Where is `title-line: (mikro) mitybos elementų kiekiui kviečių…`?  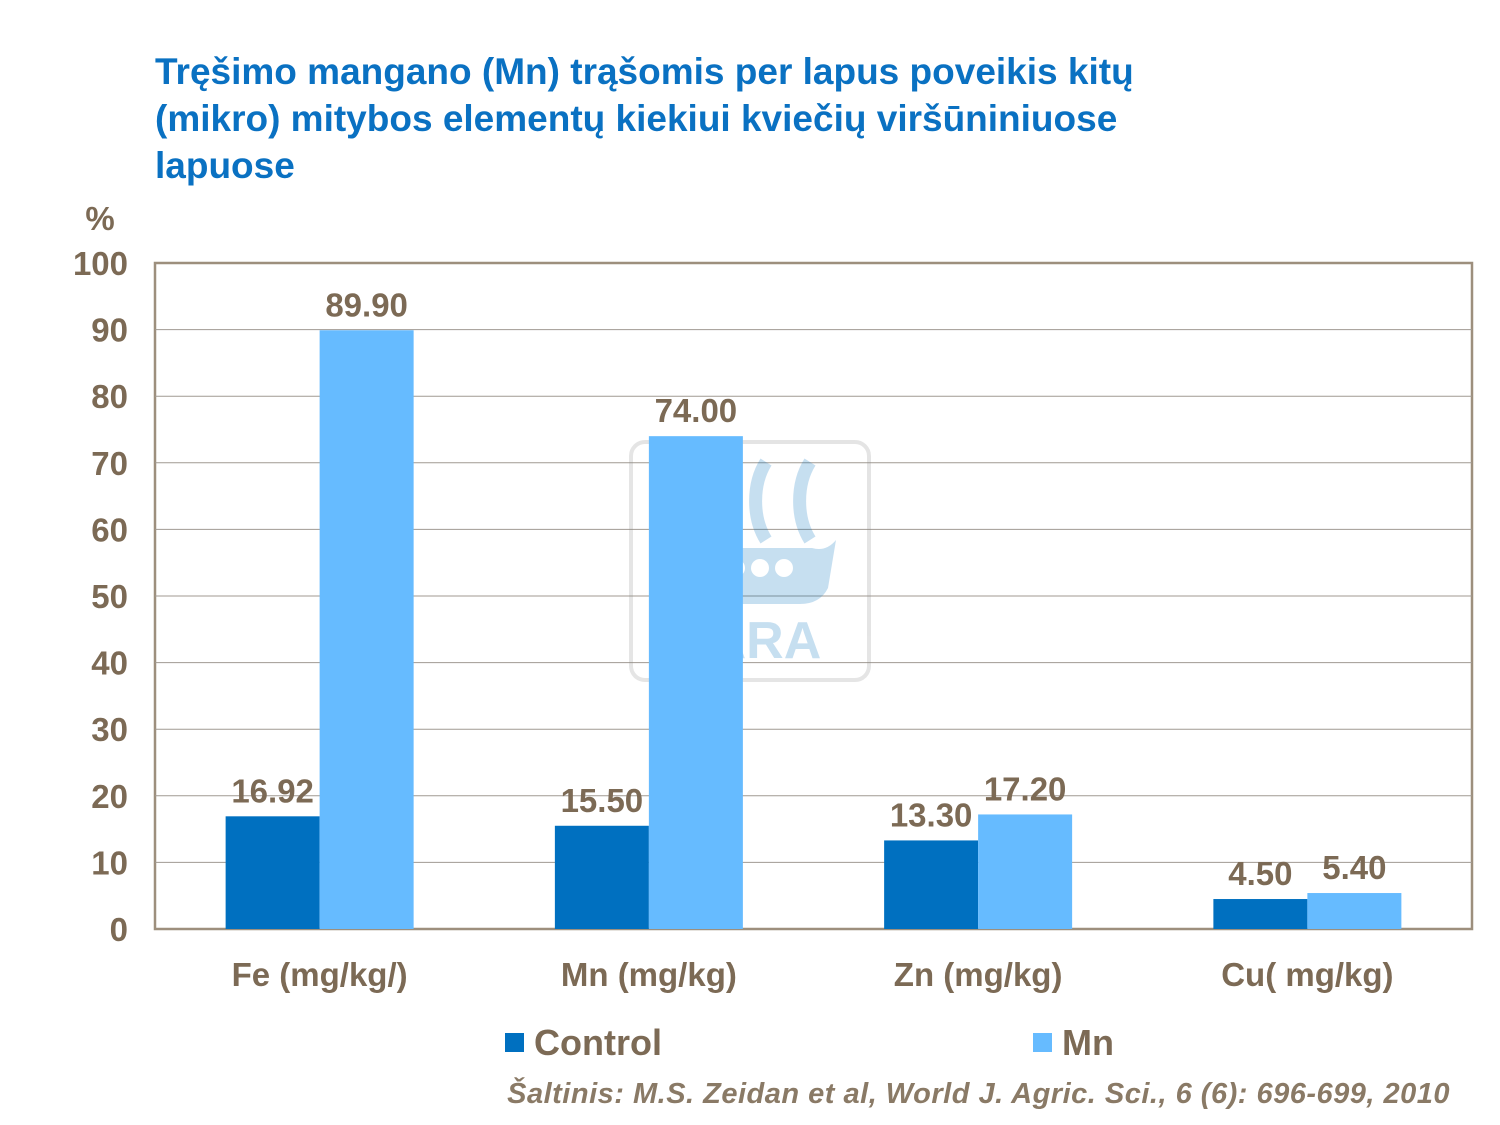 title-line: (mikro) mitybos elementų kiekiui kviečių… is located at coordinates (636, 118).